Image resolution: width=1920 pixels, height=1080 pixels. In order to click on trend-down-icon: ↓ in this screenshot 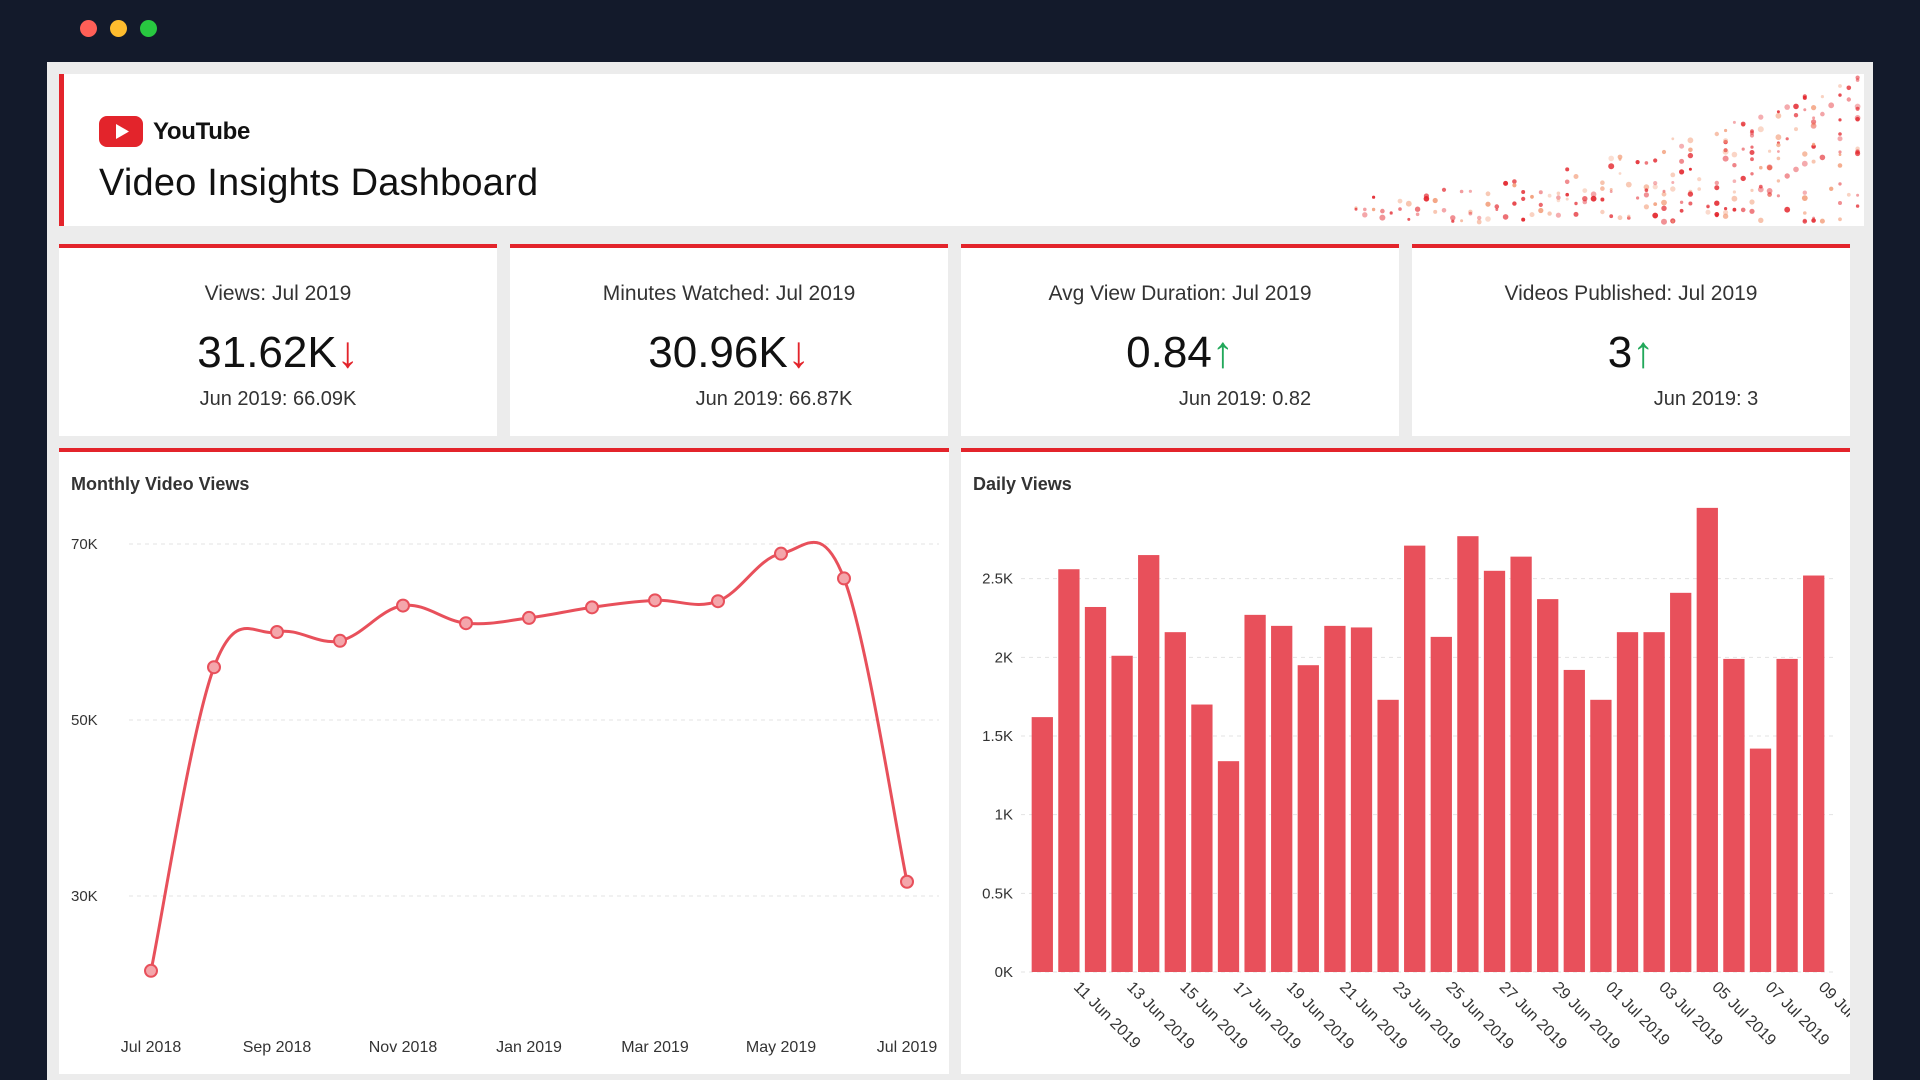, I will do `click(347, 352)`.